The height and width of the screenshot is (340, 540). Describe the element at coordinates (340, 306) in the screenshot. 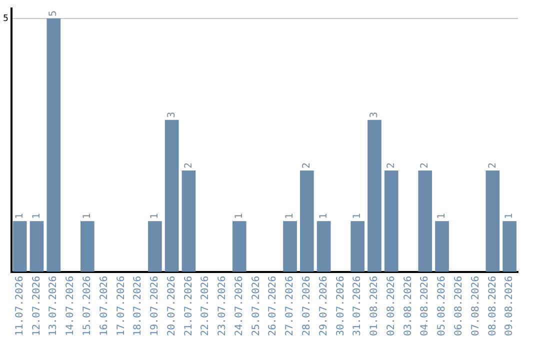

I see `x-tick-label: 30.07.2026` at that location.